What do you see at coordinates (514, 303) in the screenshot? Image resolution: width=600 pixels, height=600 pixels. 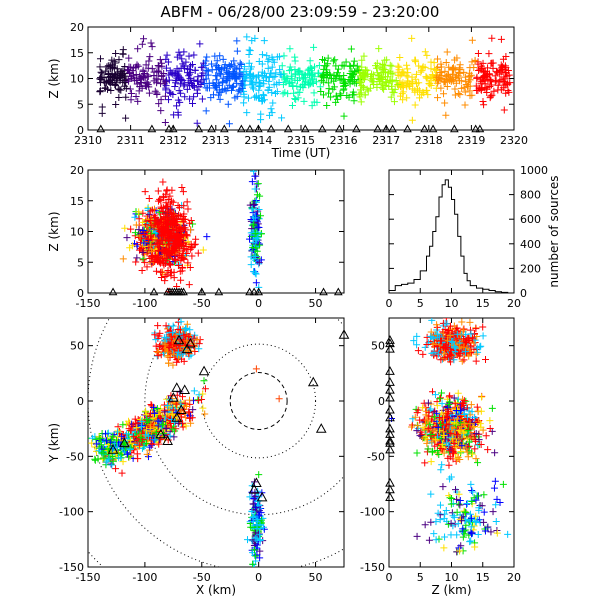 I see `x-tick-label: 20` at bounding box center [514, 303].